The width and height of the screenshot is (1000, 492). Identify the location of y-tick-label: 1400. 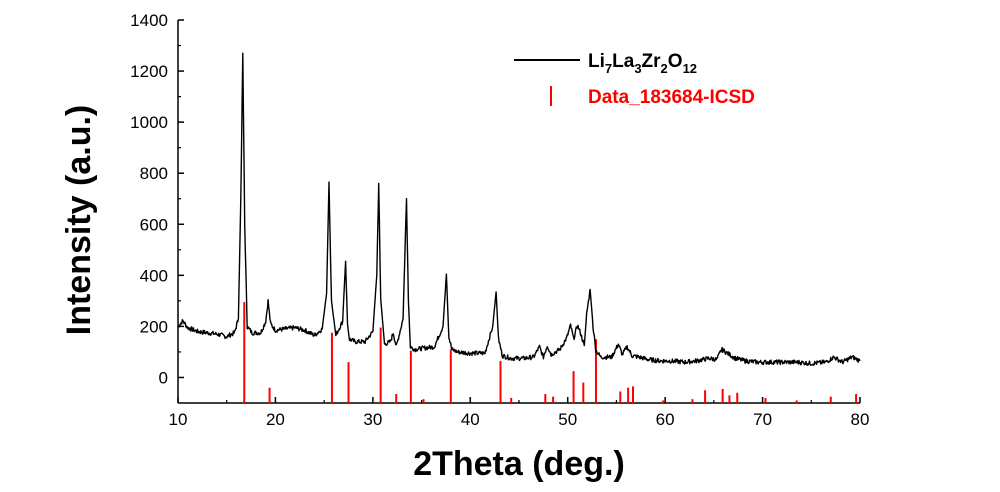
(149, 20).